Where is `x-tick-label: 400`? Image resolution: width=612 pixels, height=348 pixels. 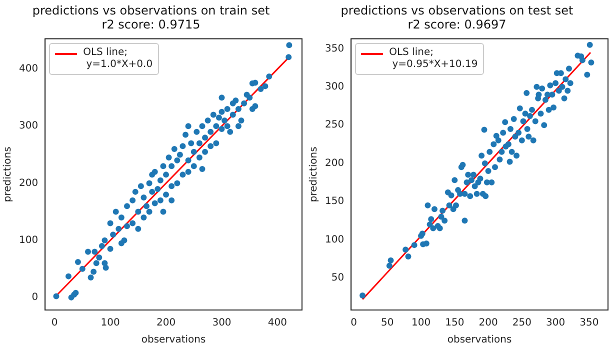 x-tick-label: 400 is located at coordinates (278, 323).